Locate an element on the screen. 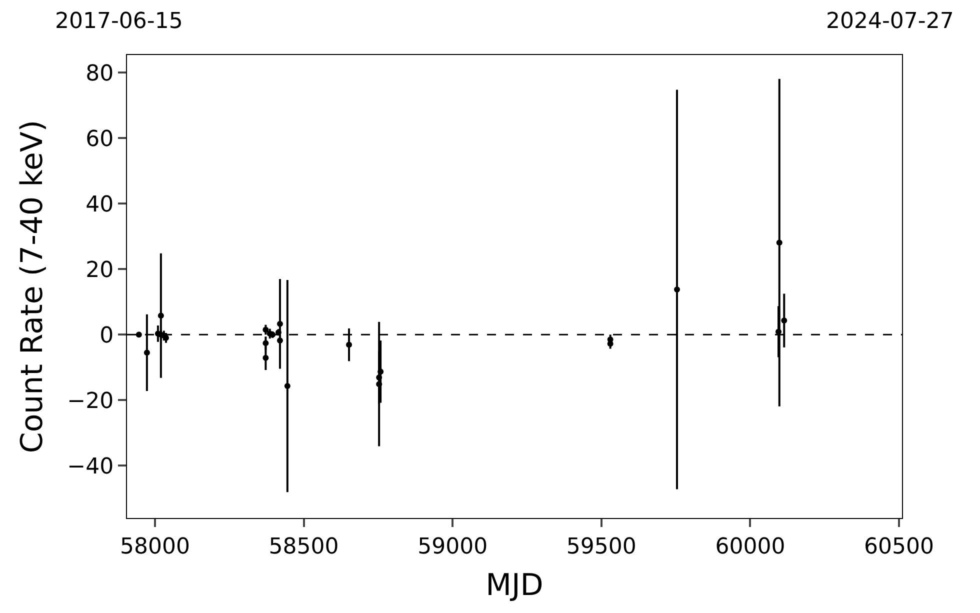 The height and width of the screenshot is (613, 980). y-tick-label: 0 is located at coordinates (107, 335).